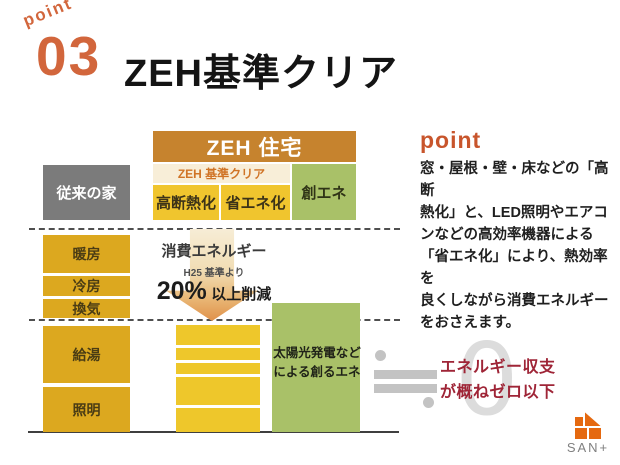 The height and width of the screenshot is (465, 620). I want to click on consumption-label: 消費エネルギー, so click(214, 251).